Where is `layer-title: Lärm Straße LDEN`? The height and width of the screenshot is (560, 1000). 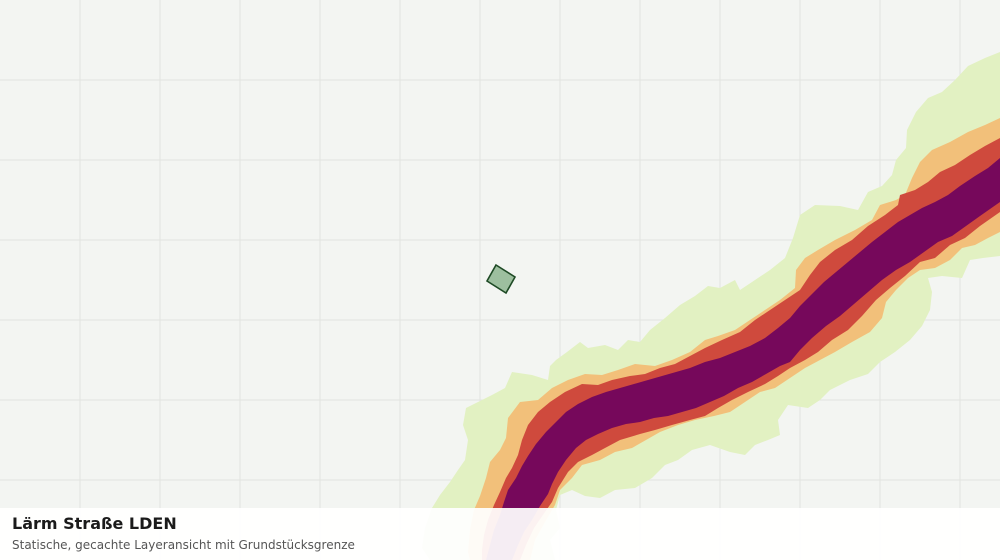
layer-title: Lärm Straße LDEN is located at coordinates (94, 523).